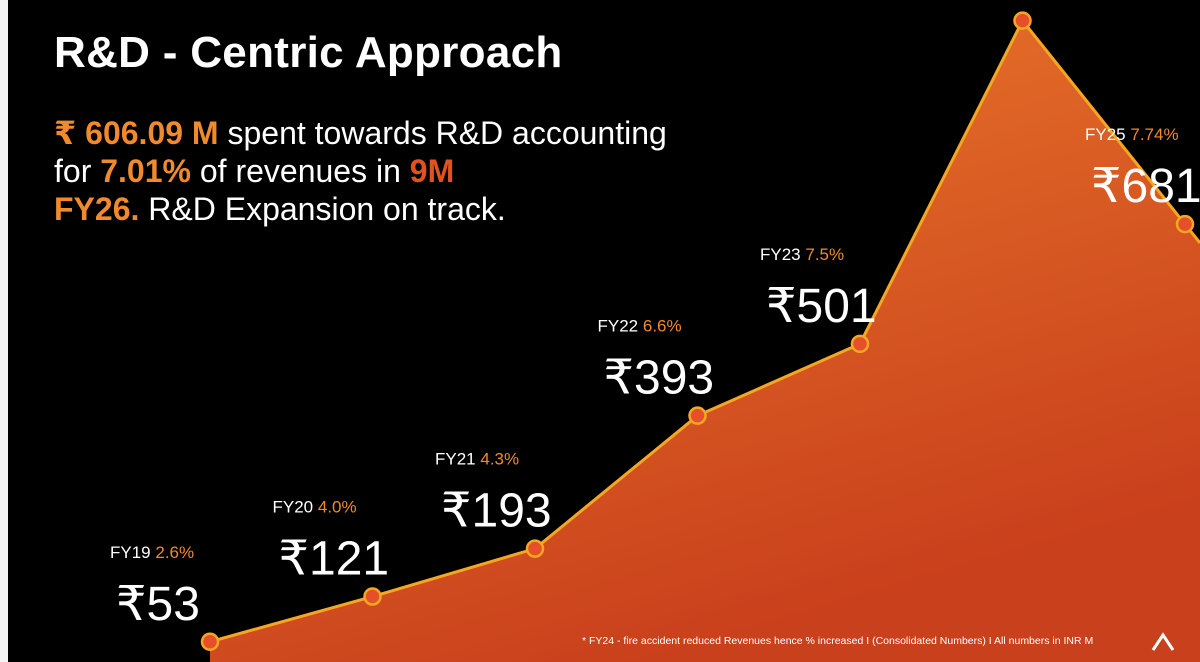 This screenshot has width=1200, height=662. What do you see at coordinates (1145, 186) in the screenshot?
I see `value-label-fy25: ₹681` at bounding box center [1145, 186].